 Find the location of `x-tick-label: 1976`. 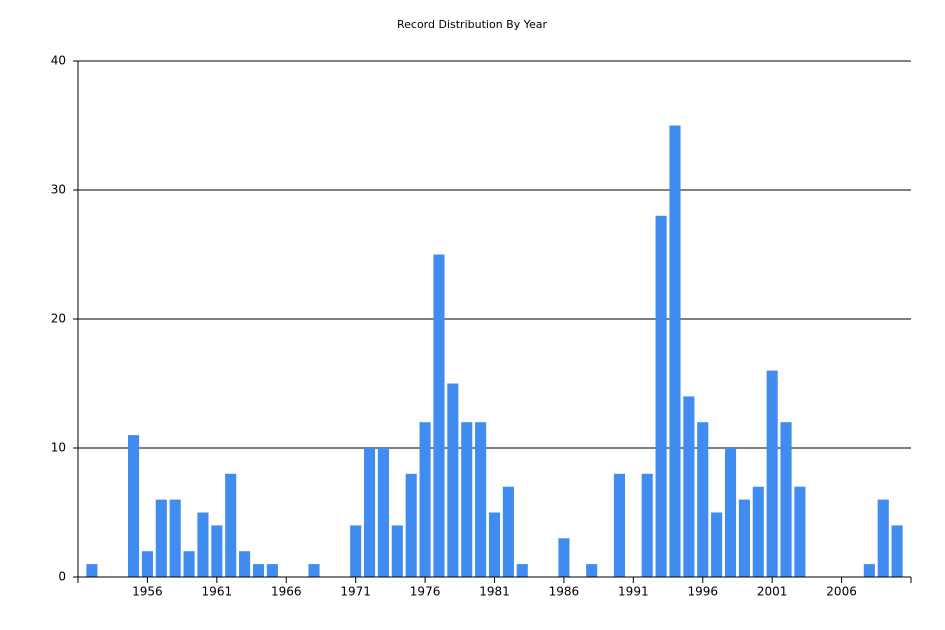

x-tick-label: 1976 is located at coordinates (425, 592).